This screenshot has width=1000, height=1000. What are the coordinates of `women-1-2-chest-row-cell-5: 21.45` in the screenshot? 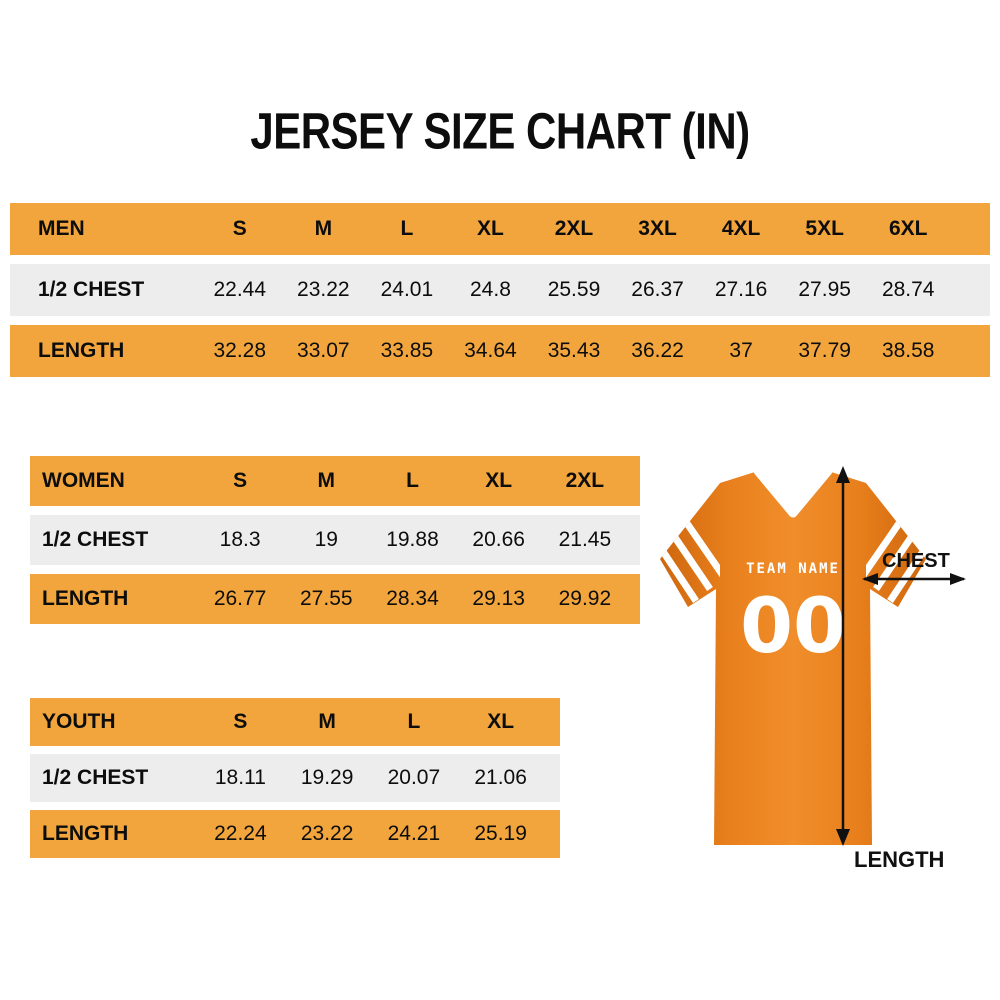 It's located at (585, 539).